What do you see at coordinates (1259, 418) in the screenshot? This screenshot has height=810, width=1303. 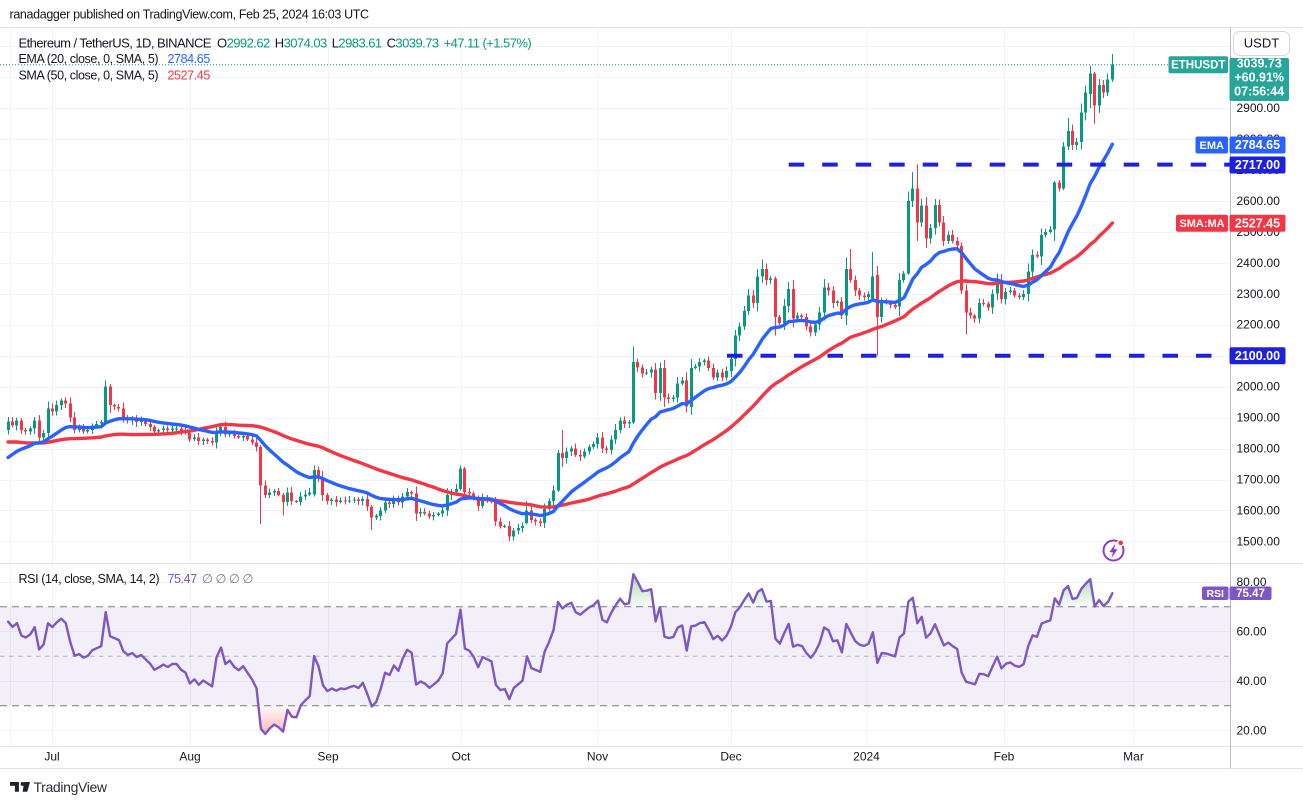 I see `svg-text: 1900.00` at bounding box center [1259, 418].